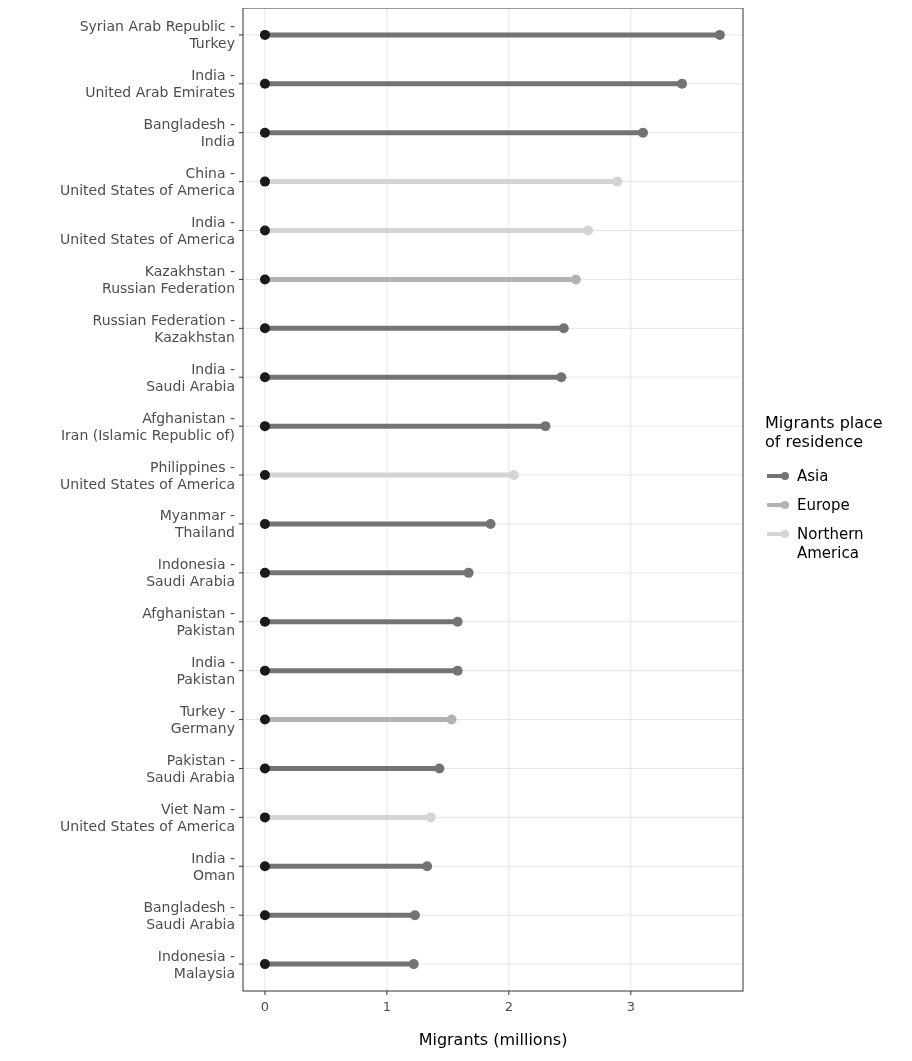 Image resolution: width=912 pixels, height=1061 pixels. Describe the element at coordinates (147, 182) in the screenshot. I see `y-tick-label: China - United States of America` at that location.